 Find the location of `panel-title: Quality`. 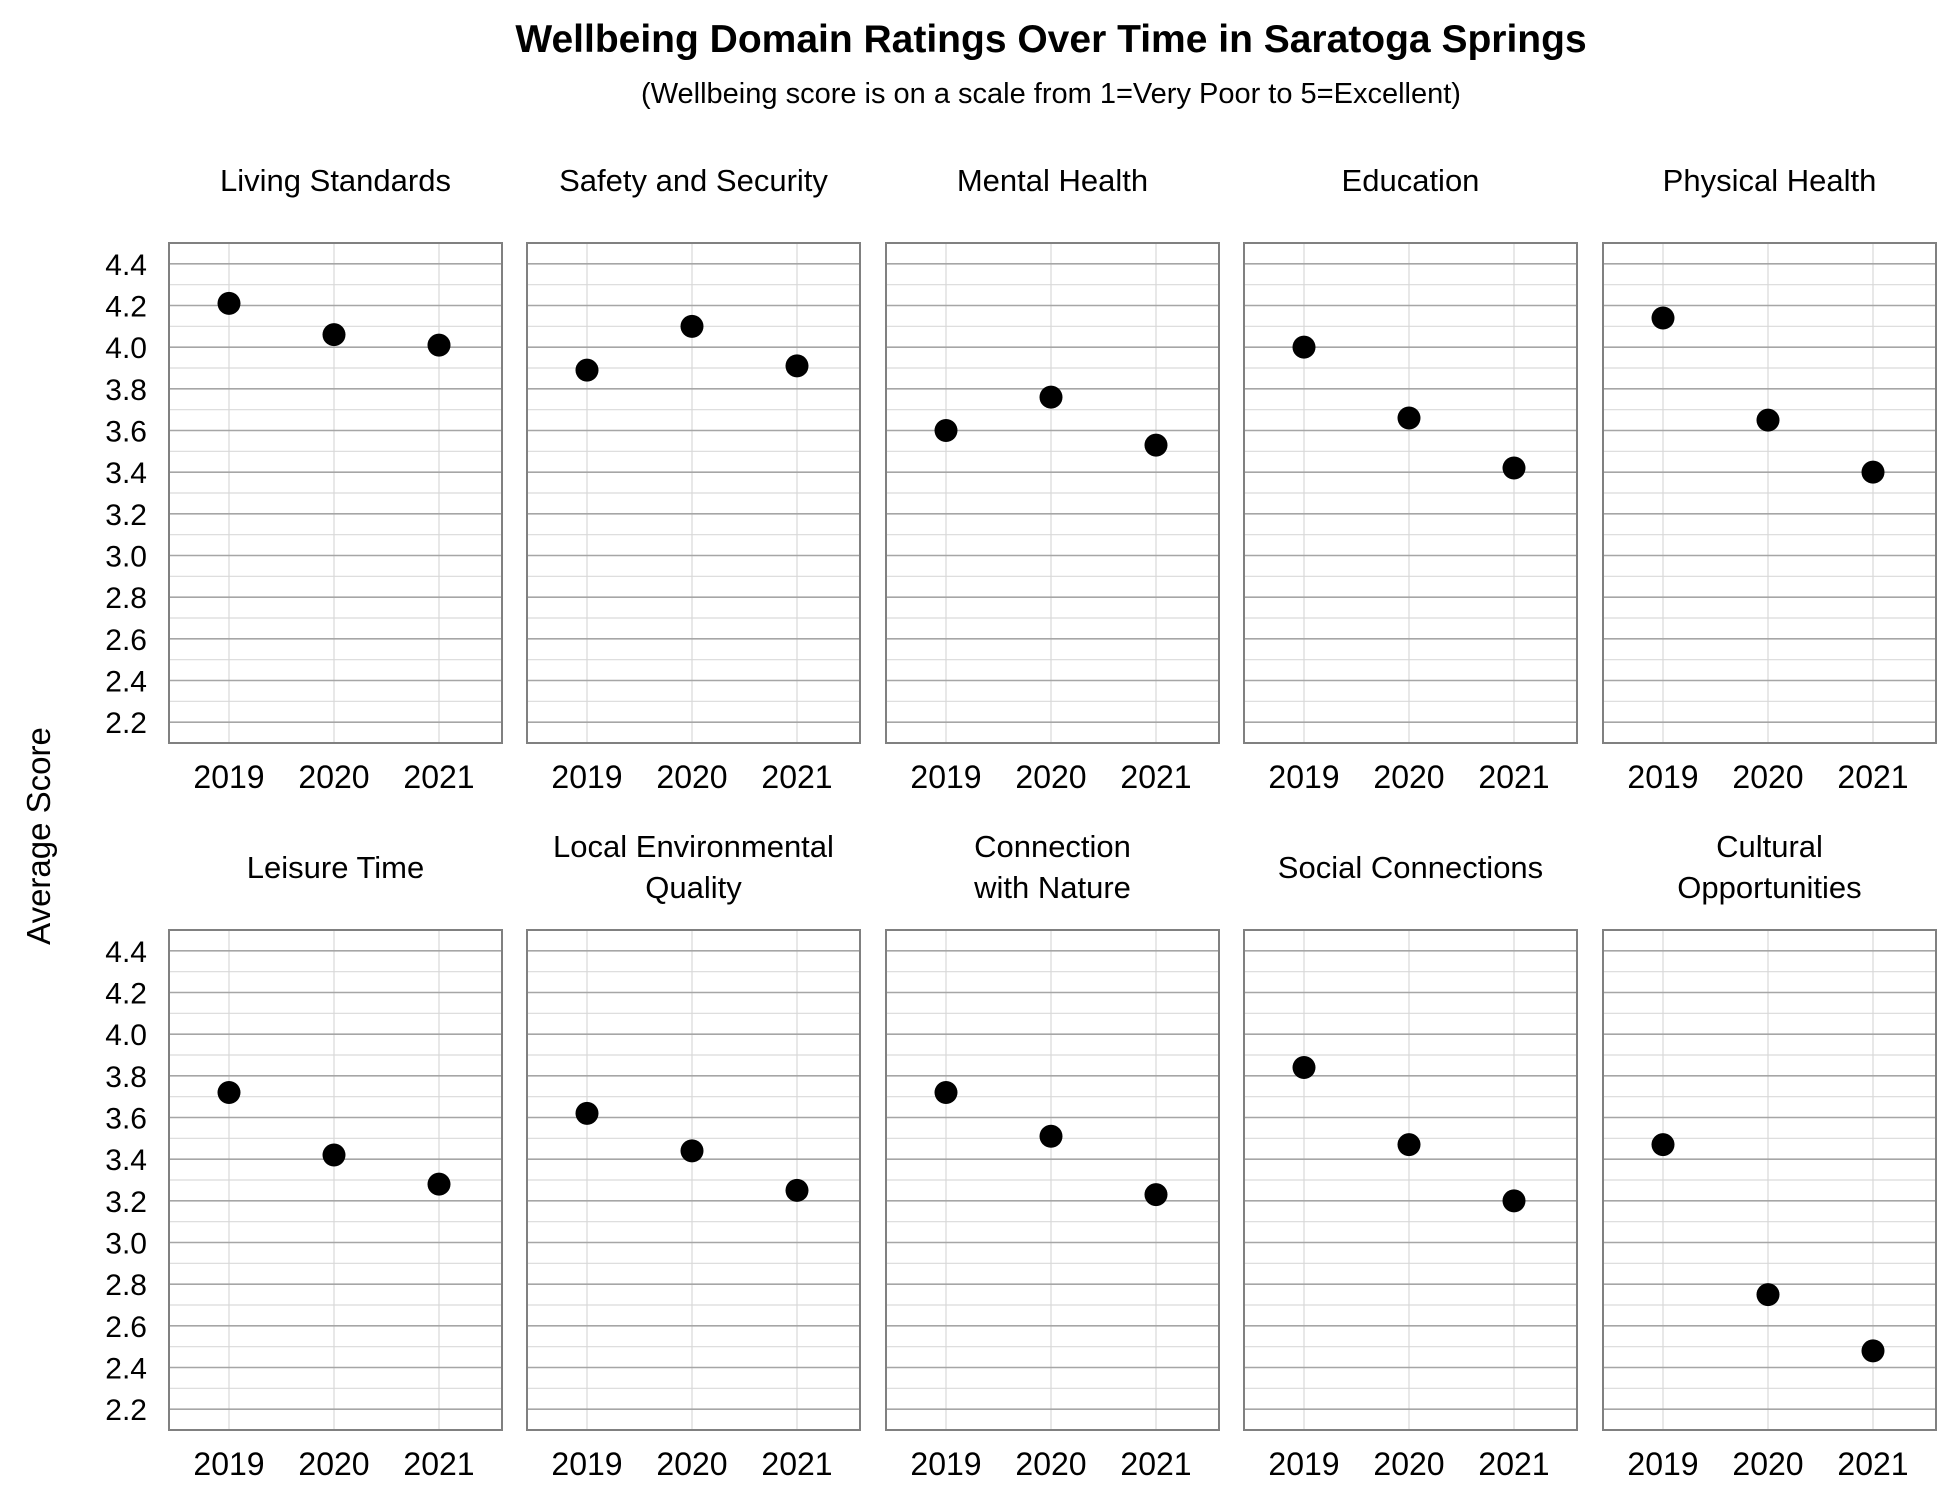

panel-title: Quality is located at coordinates (693, 887).